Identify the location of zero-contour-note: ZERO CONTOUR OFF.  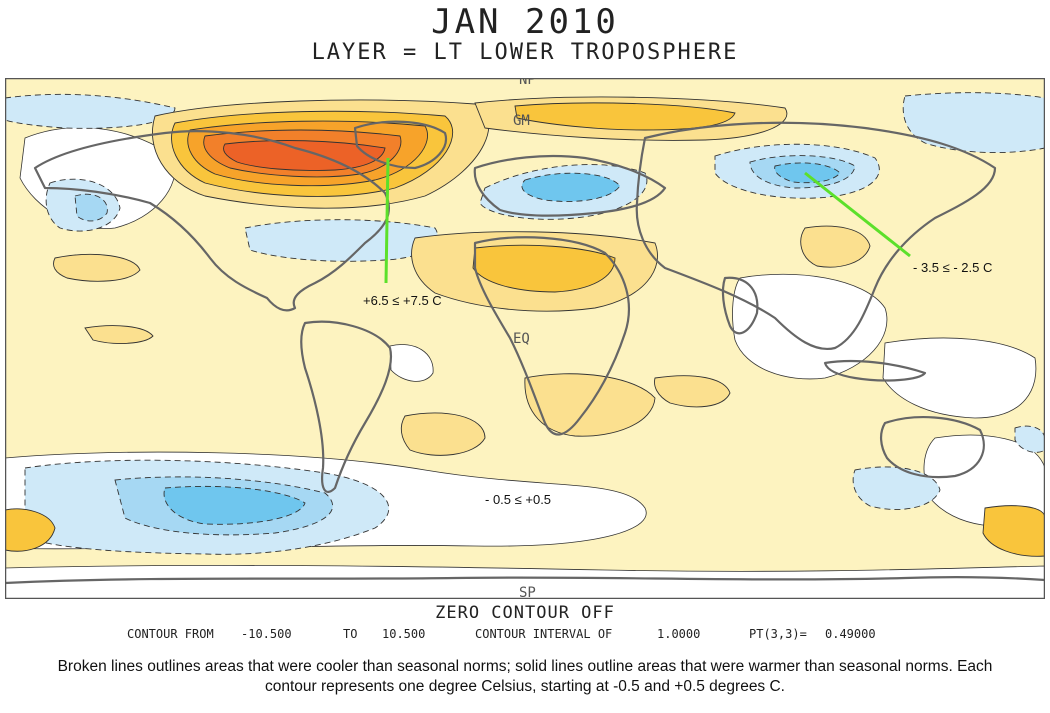
(525, 613).